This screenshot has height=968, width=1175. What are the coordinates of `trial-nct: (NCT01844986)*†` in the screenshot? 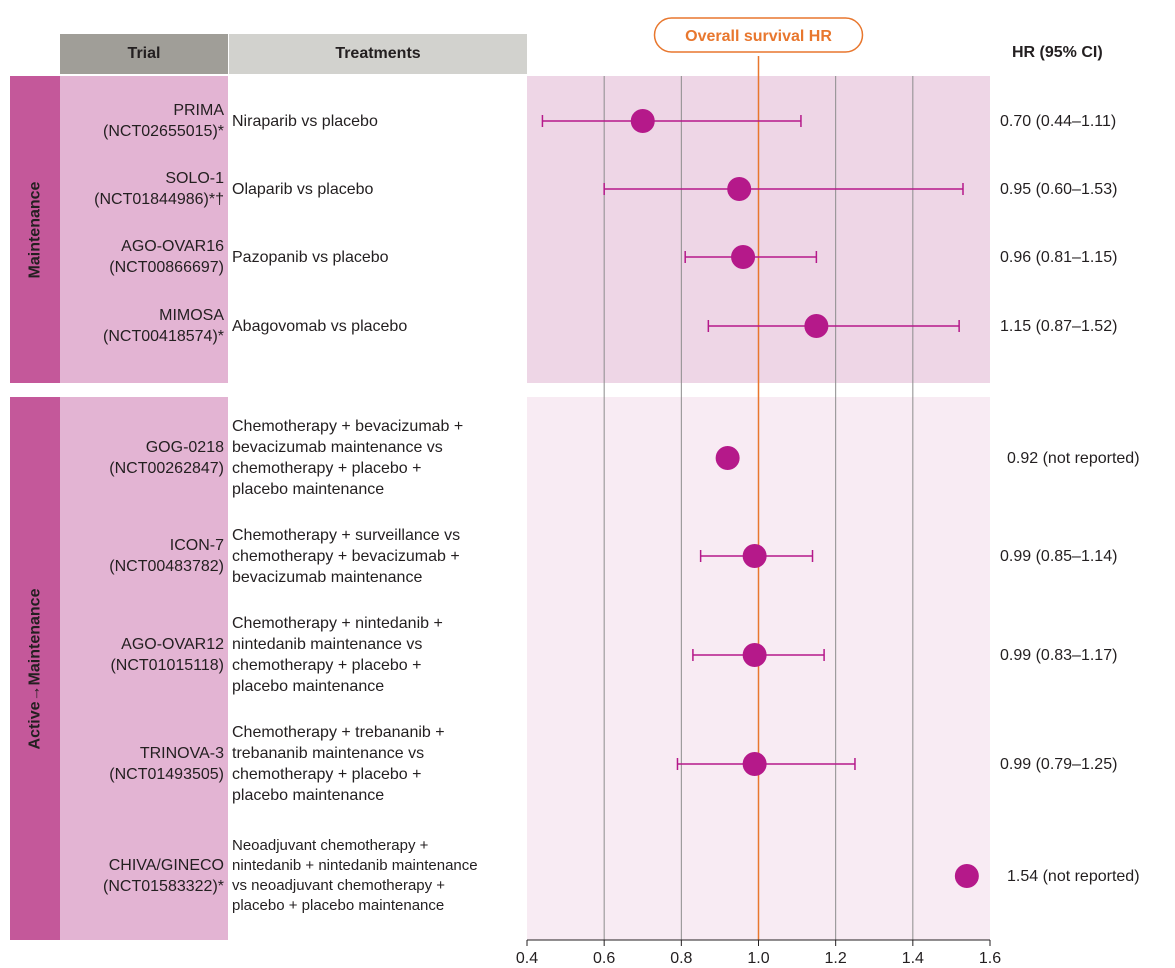 It's located at (159, 199).